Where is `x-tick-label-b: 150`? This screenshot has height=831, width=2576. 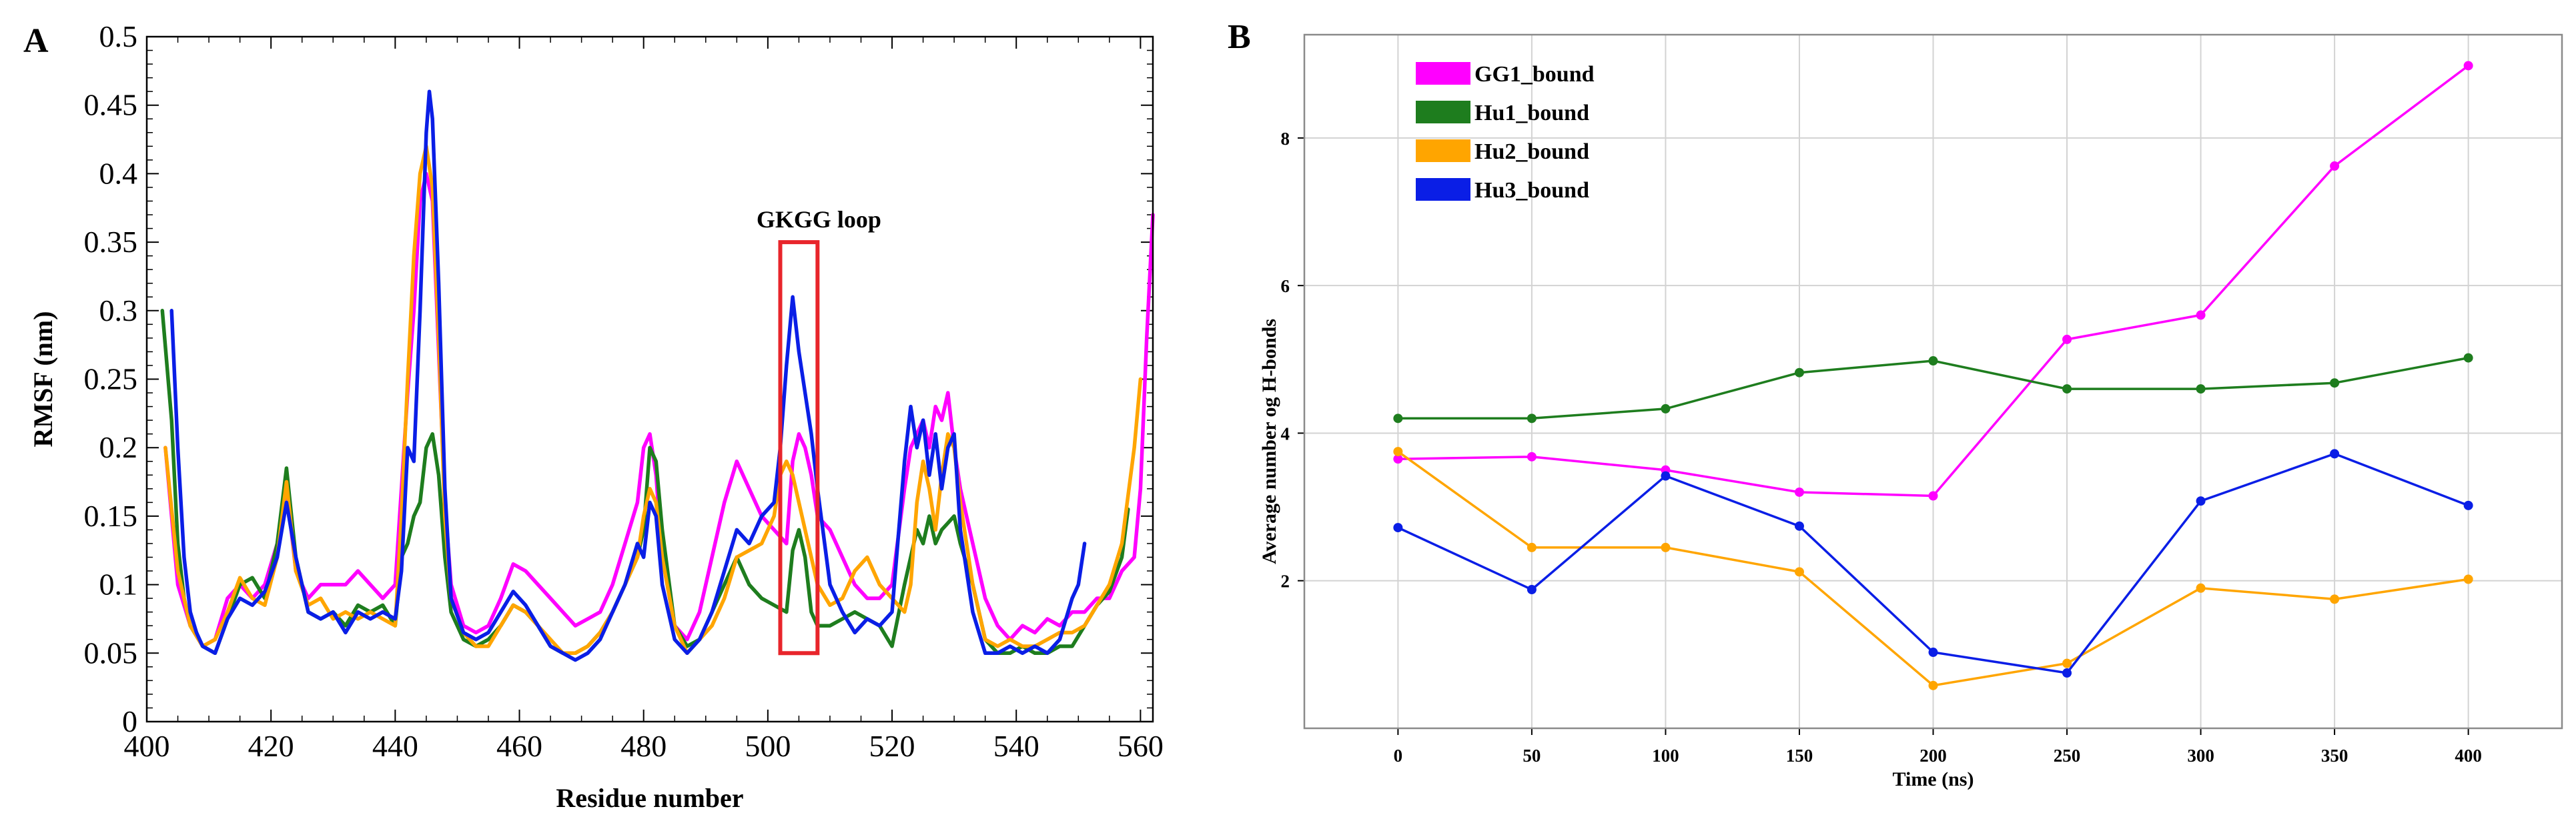
x-tick-label-b: 150 is located at coordinates (1799, 756).